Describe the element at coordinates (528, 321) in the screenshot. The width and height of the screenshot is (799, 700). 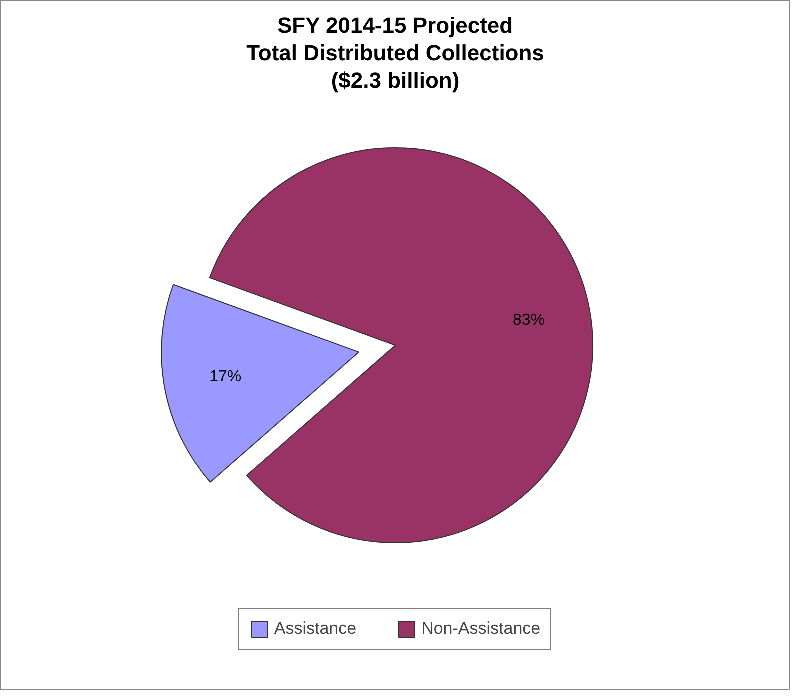
I see `data-label: 83%` at that location.